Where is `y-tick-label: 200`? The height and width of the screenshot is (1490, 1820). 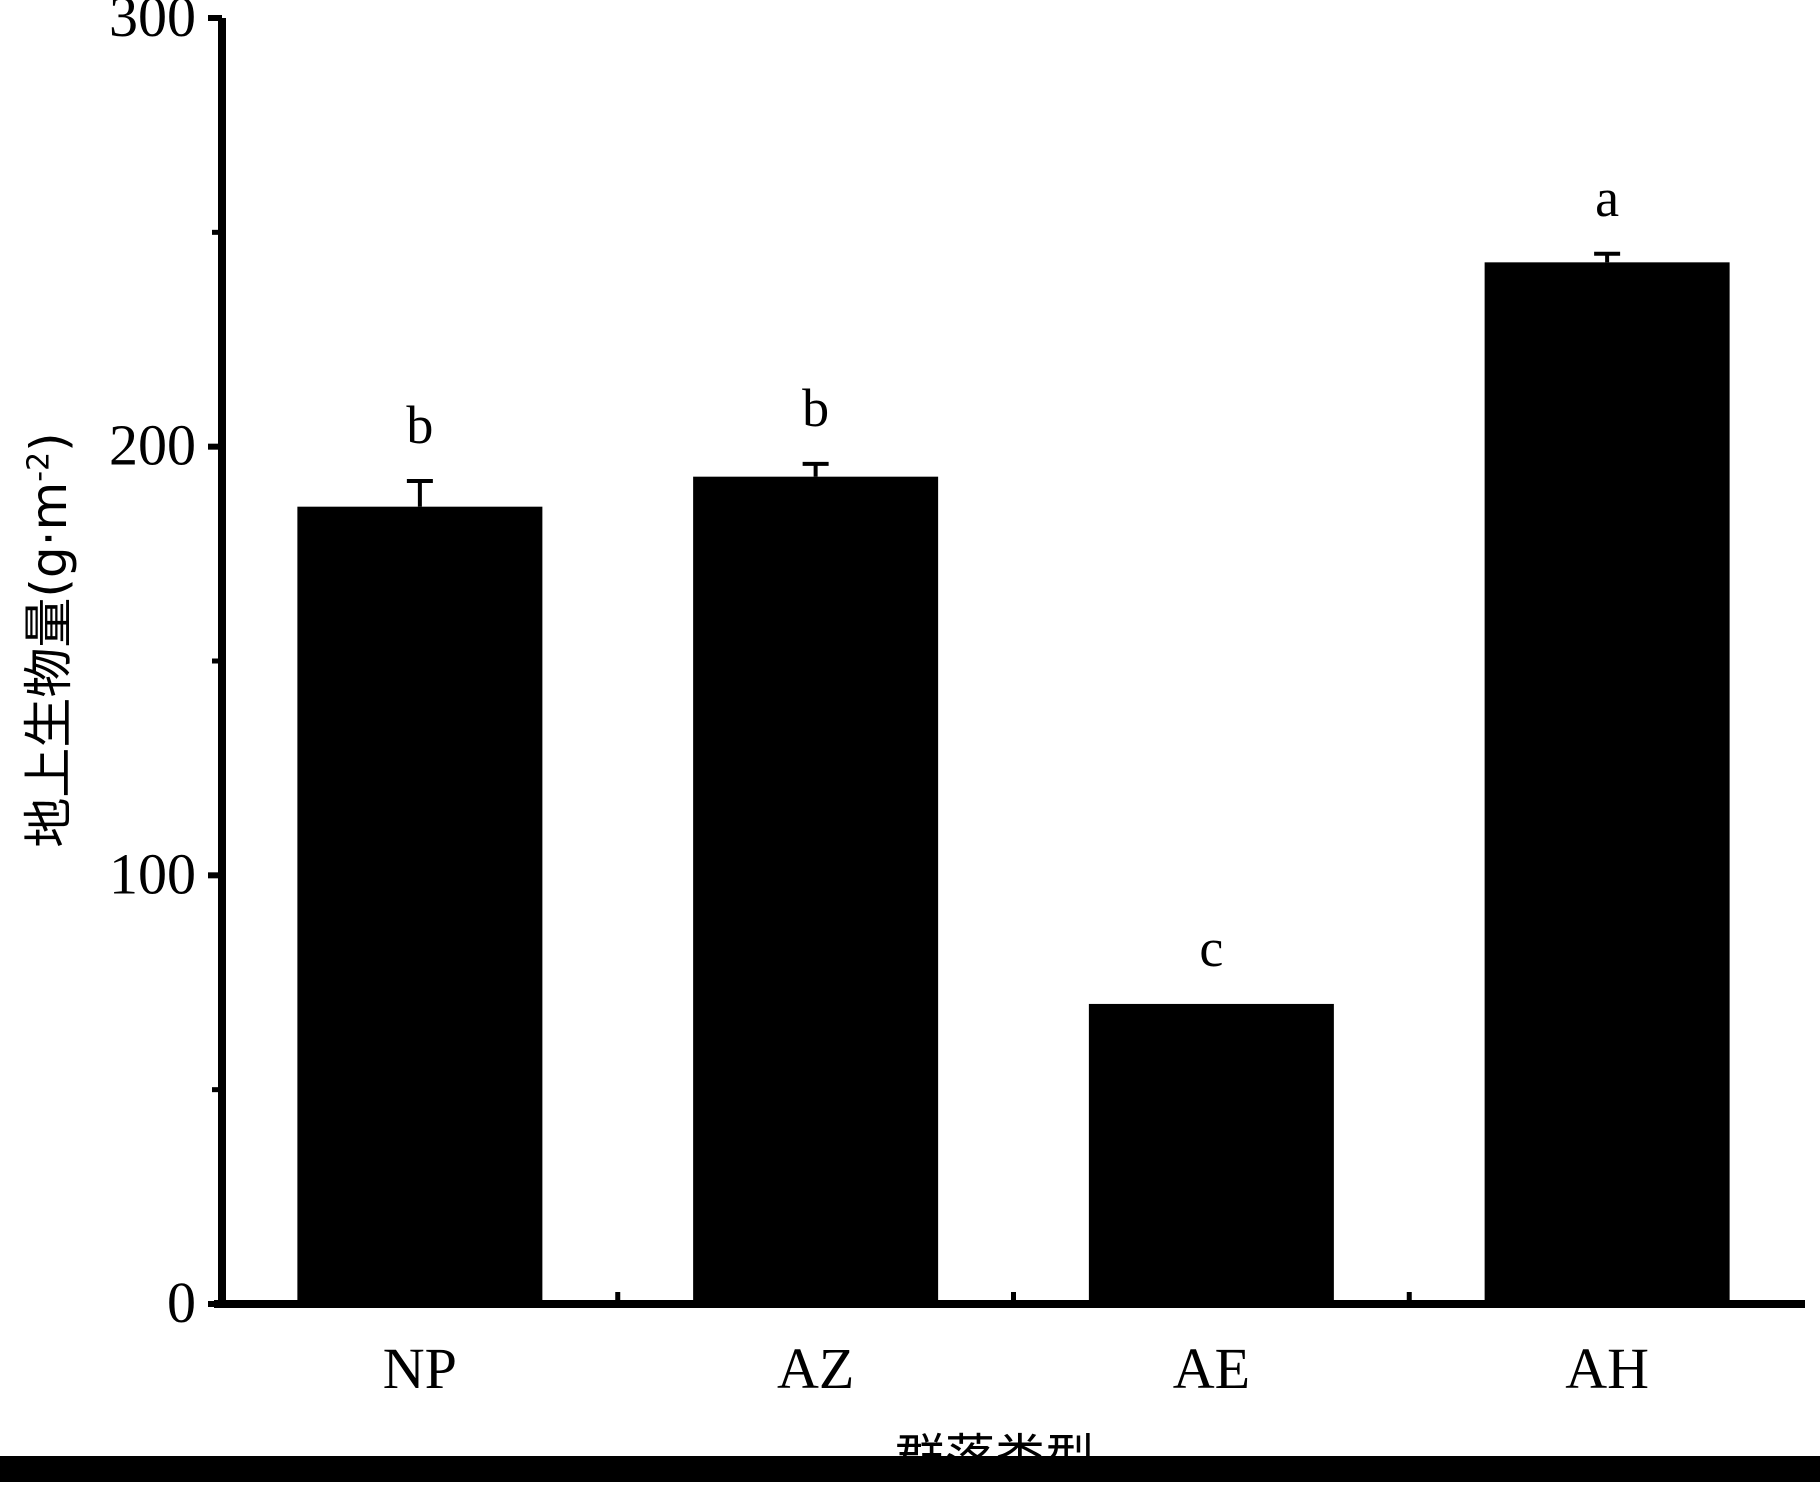 y-tick-label: 200 is located at coordinates (152, 445).